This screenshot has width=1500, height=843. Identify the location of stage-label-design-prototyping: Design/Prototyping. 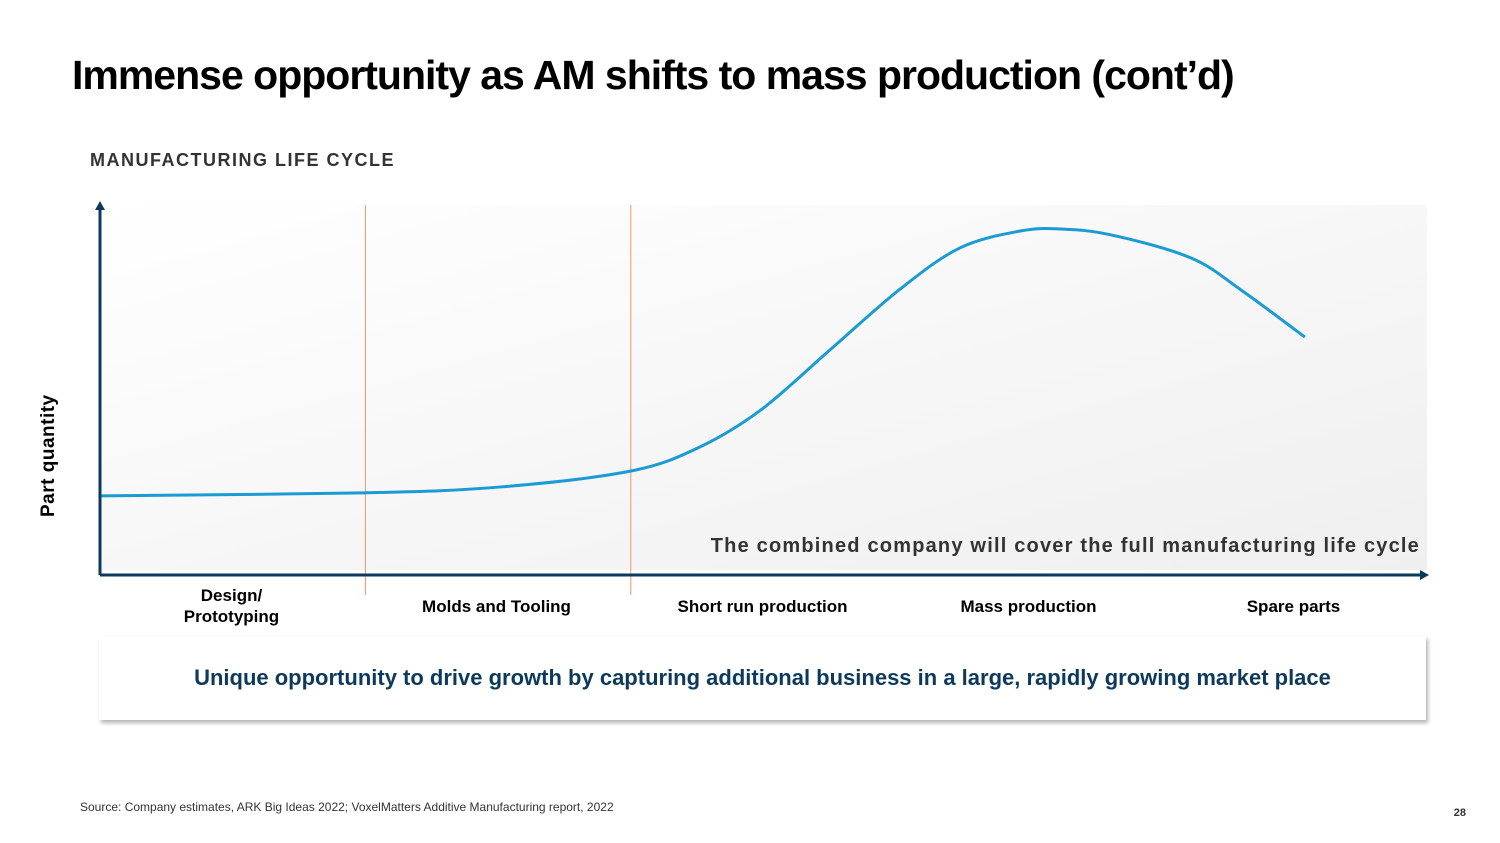
(231, 606).